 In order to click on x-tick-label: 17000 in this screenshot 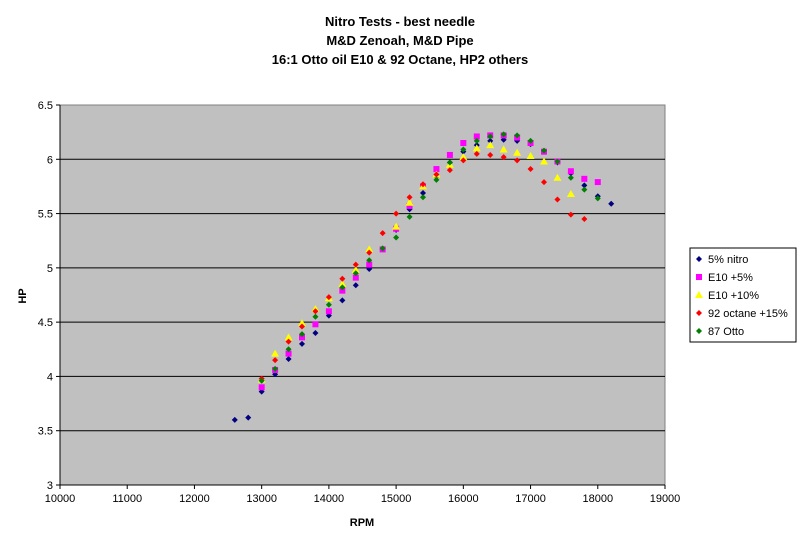, I will do `click(530, 499)`.